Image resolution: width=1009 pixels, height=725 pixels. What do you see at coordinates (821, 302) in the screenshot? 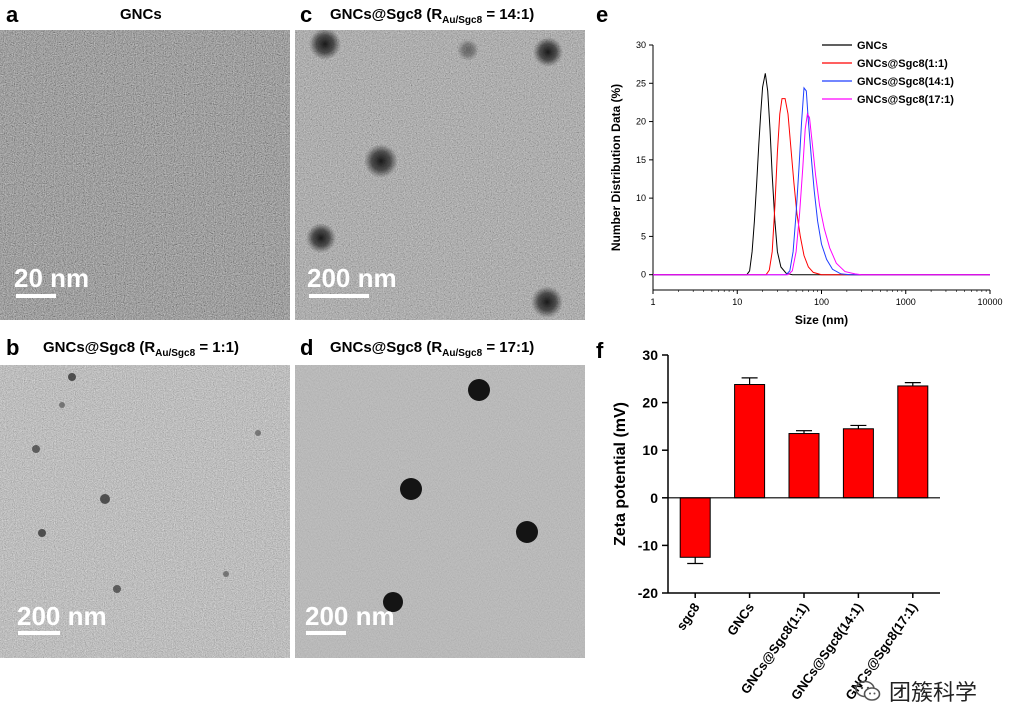
I see `e-x-tick-label: 100` at bounding box center [821, 302].